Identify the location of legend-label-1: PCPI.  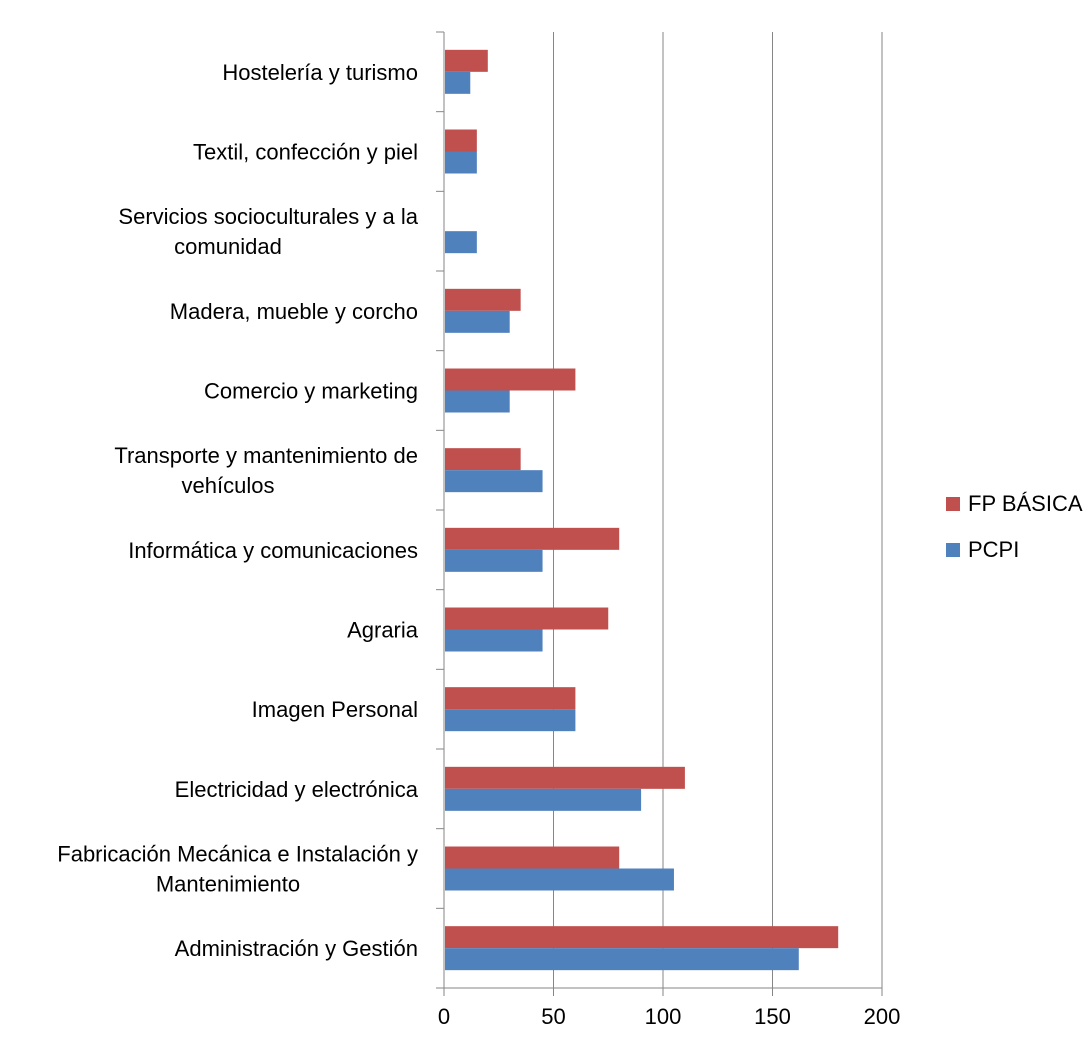
(993, 549).